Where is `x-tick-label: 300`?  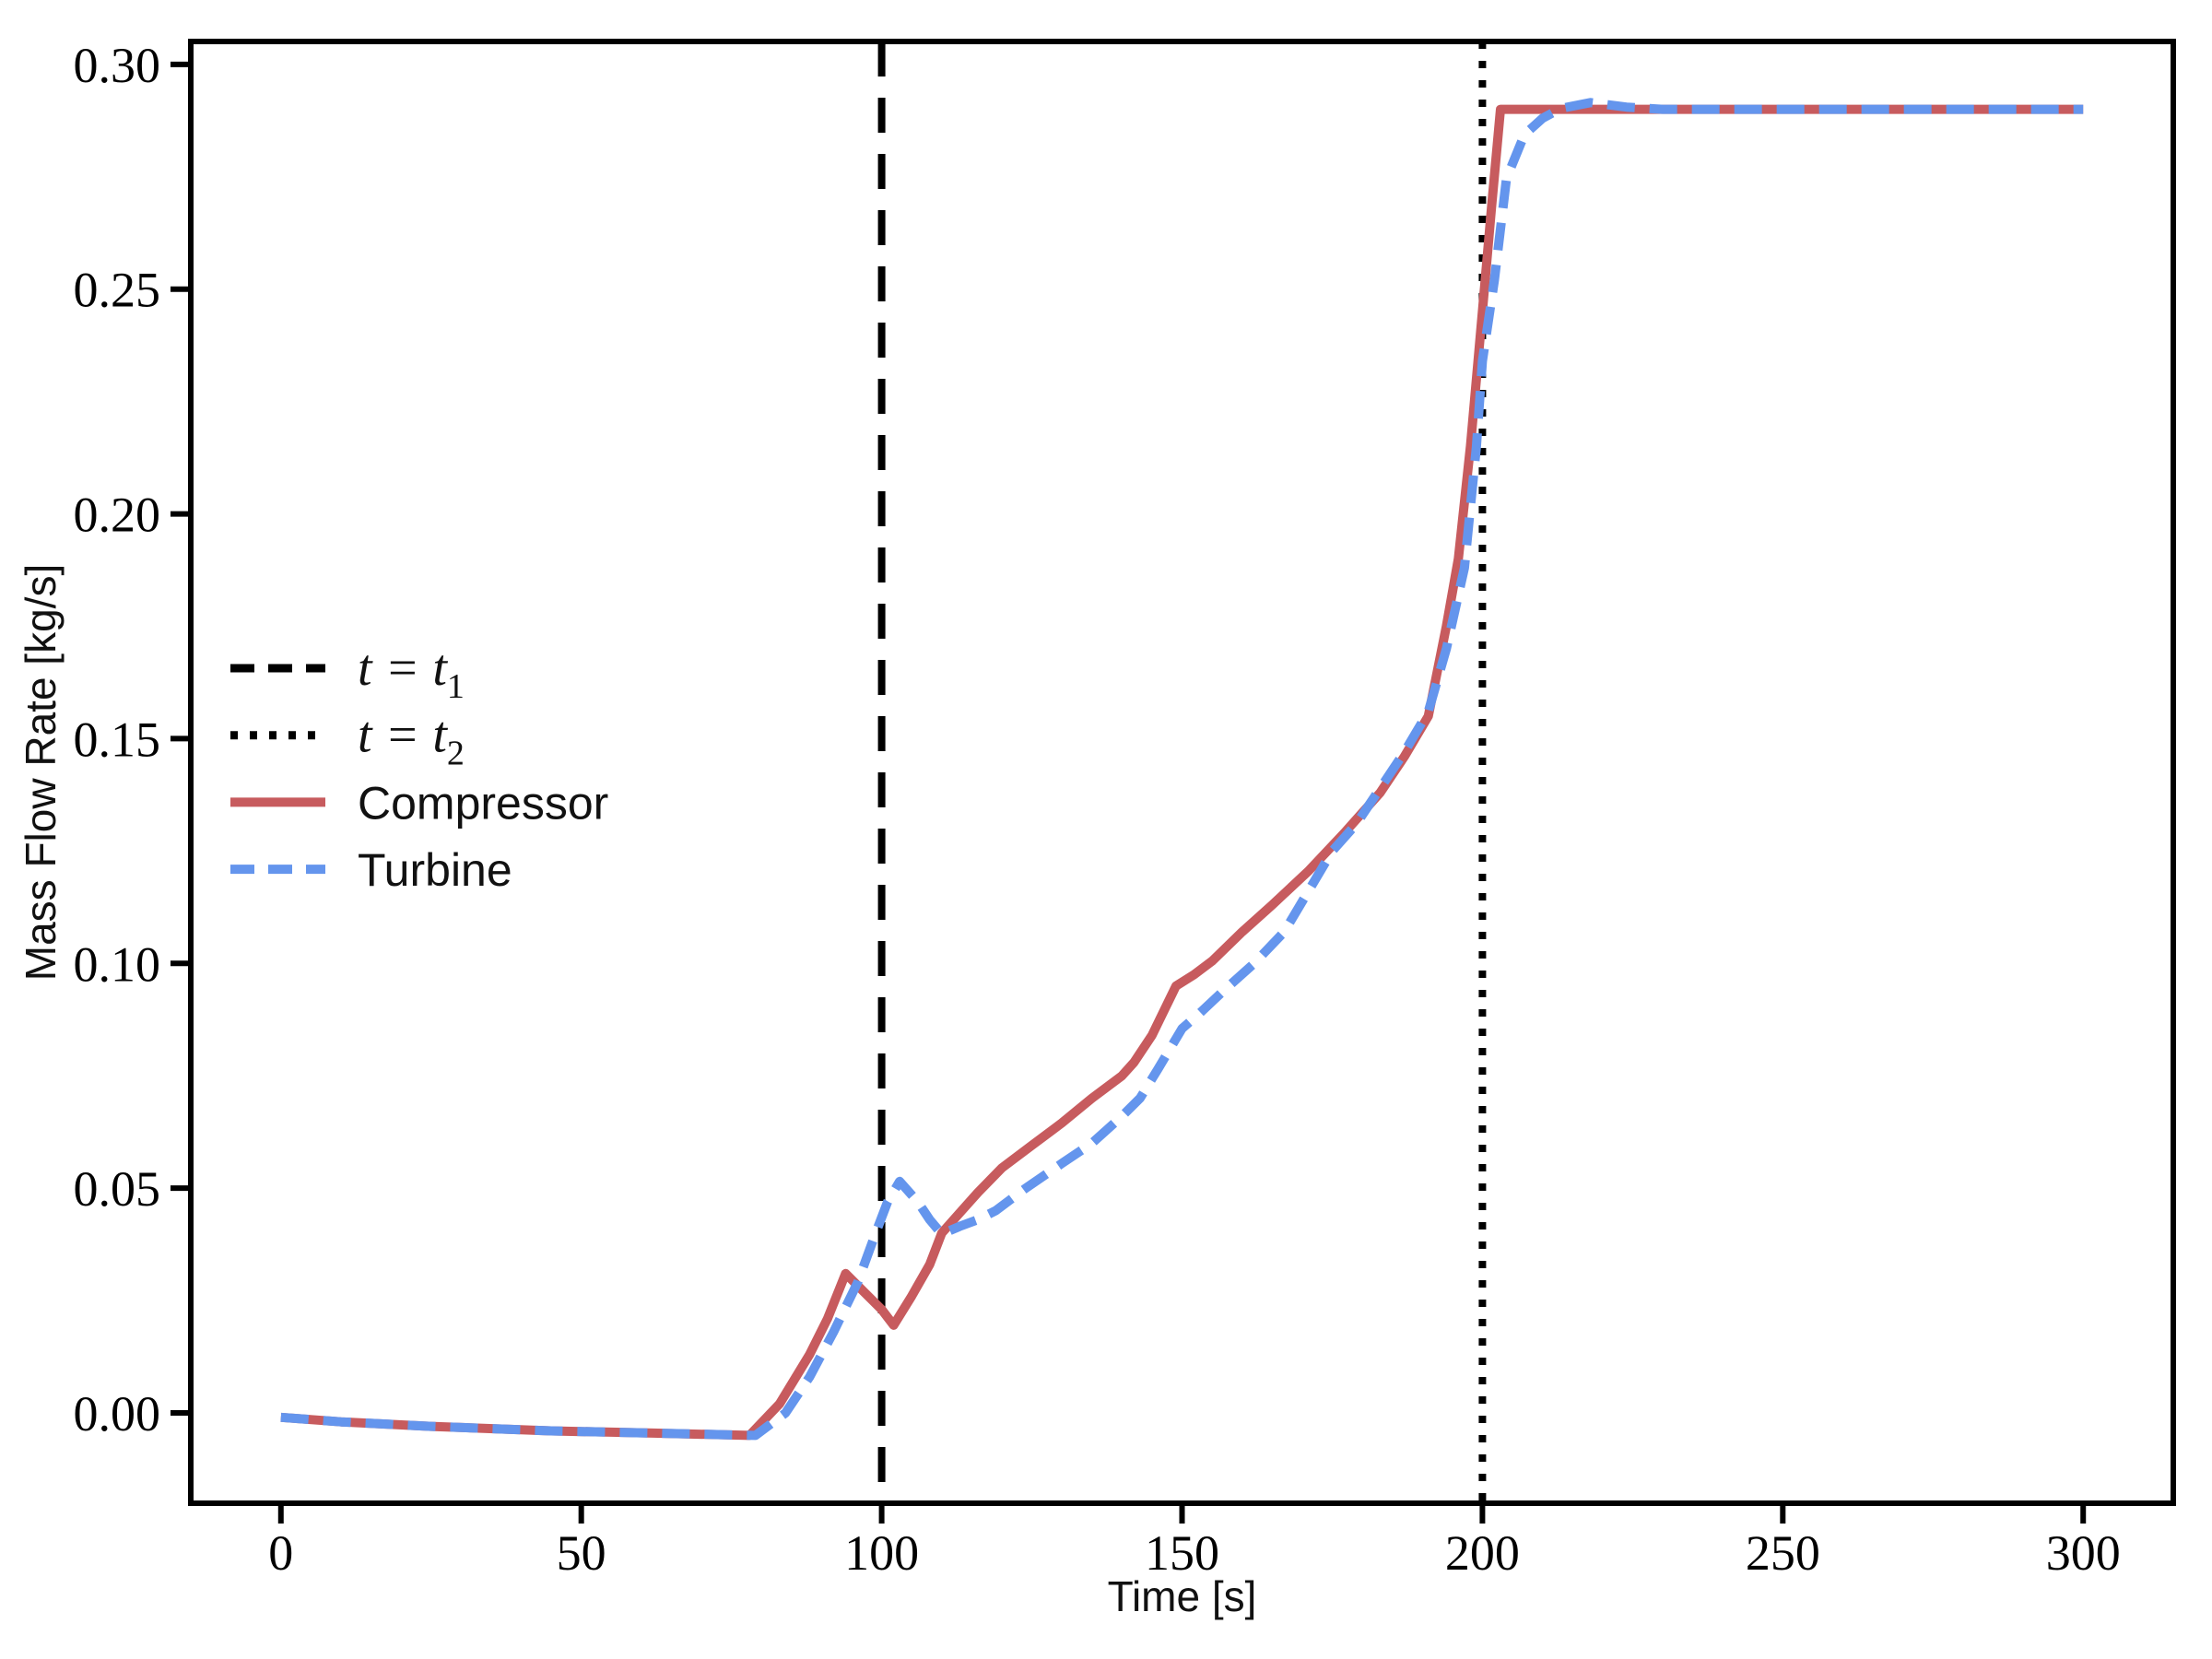 x-tick-label: 300 is located at coordinates (2083, 1553).